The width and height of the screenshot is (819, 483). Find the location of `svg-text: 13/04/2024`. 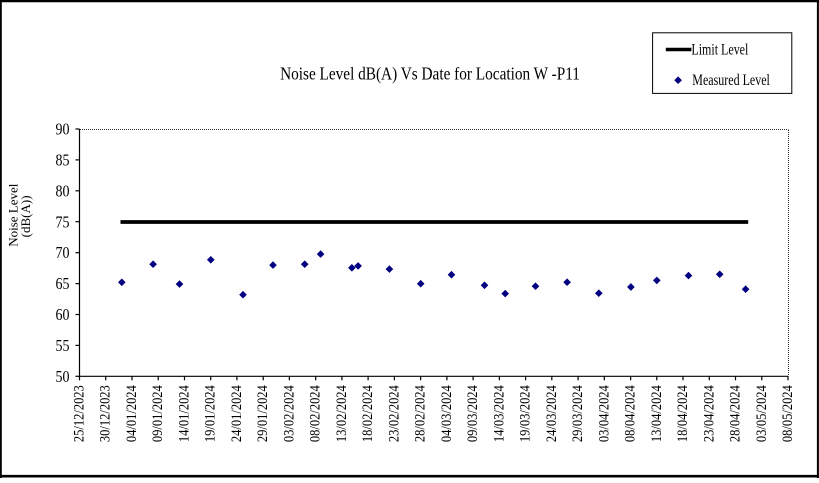

svg-text: 13/04/2024 is located at coordinates (656, 413).